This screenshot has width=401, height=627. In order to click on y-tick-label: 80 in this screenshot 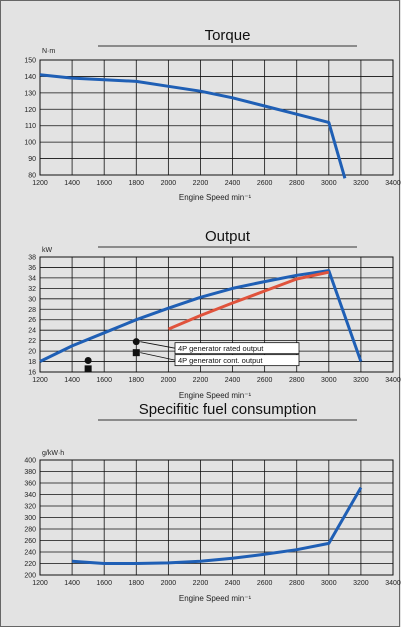, I will do `click(32, 176)`.